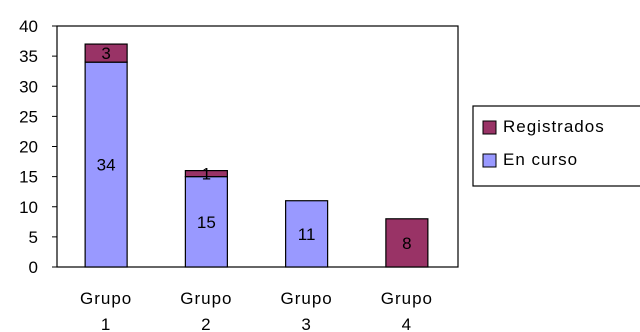 The image size is (640, 332). I want to click on data-label: 1, so click(206, 174).